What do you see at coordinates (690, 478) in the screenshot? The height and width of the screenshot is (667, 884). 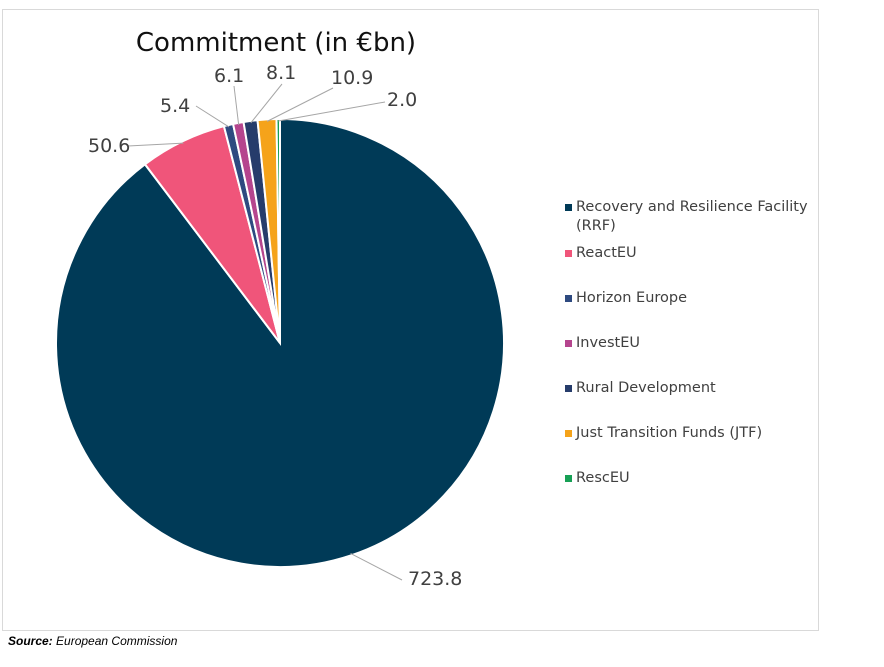 I see `legend-item-resceu: RescEU` at bounding box center [690, 478].